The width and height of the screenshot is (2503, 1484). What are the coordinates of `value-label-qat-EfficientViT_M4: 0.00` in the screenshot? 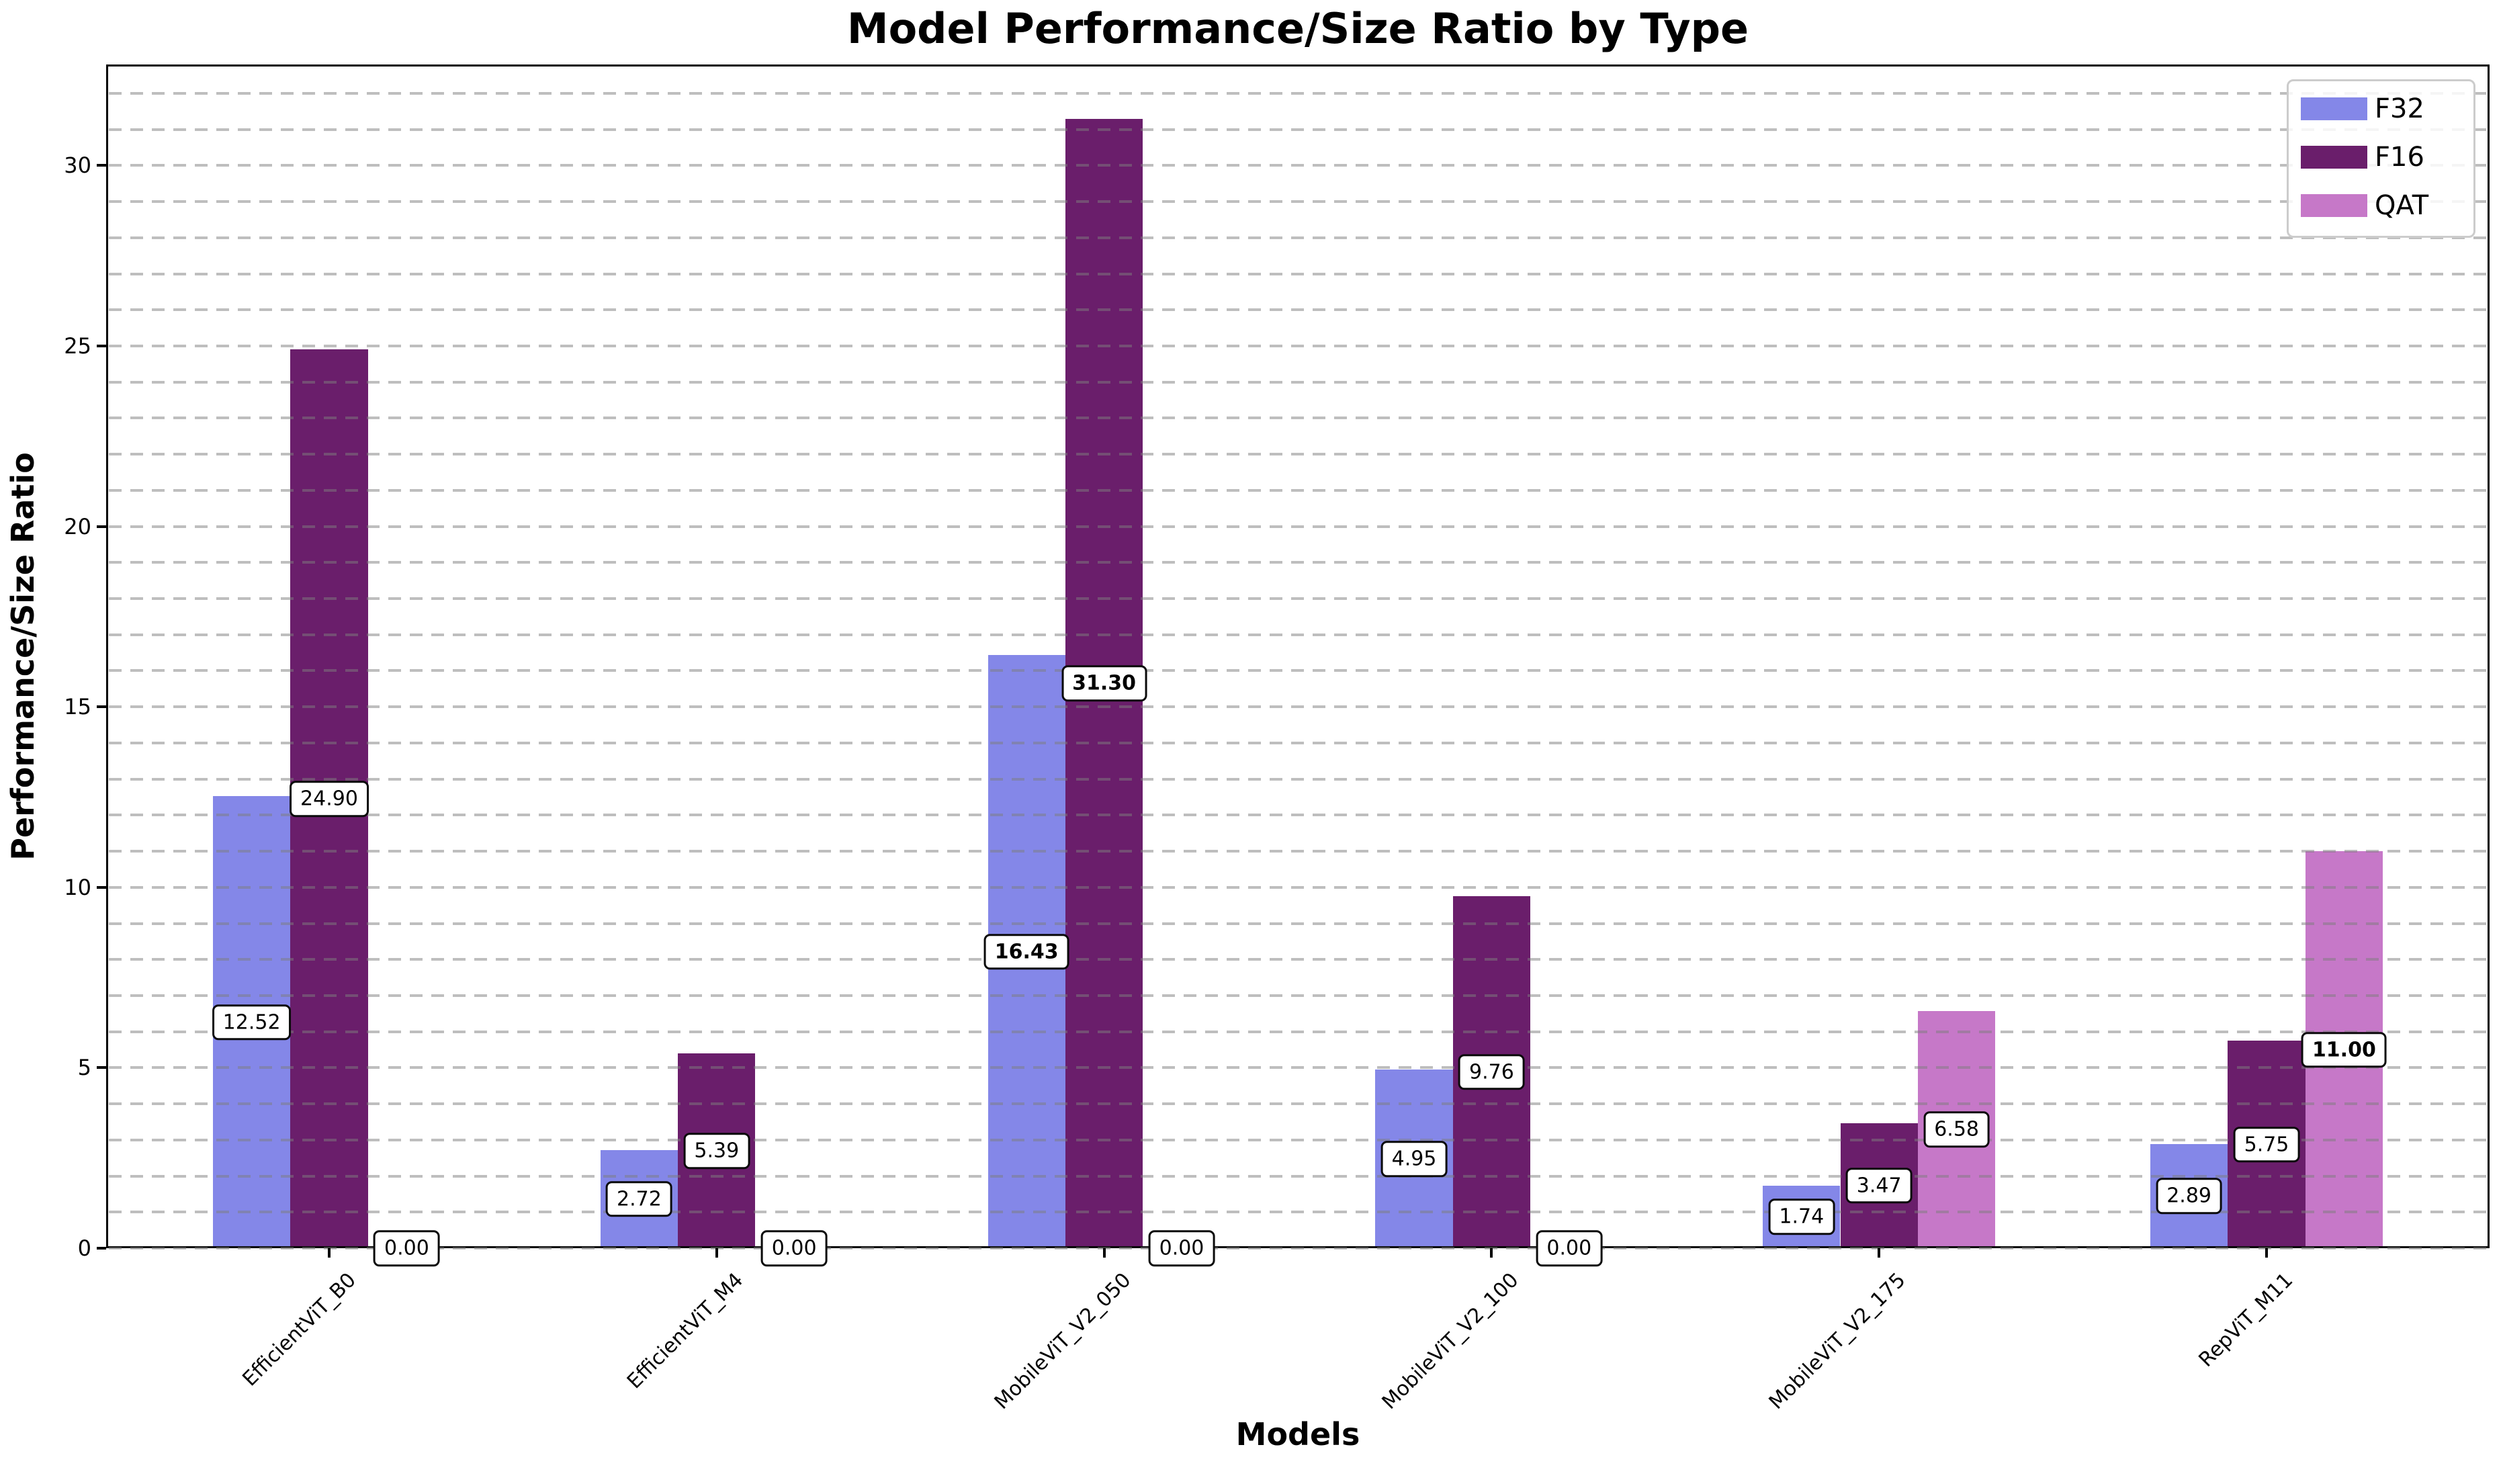 It's located at (794, 1248).